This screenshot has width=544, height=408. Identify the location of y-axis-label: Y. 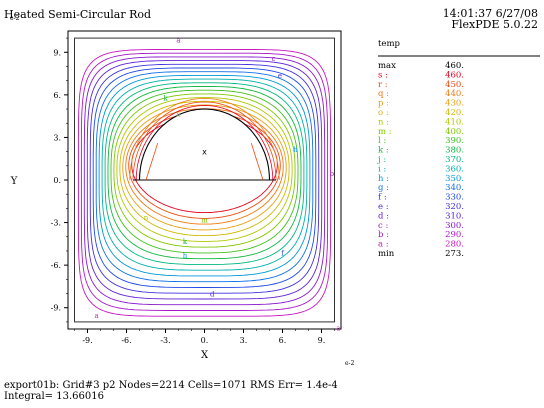
(14, 181).